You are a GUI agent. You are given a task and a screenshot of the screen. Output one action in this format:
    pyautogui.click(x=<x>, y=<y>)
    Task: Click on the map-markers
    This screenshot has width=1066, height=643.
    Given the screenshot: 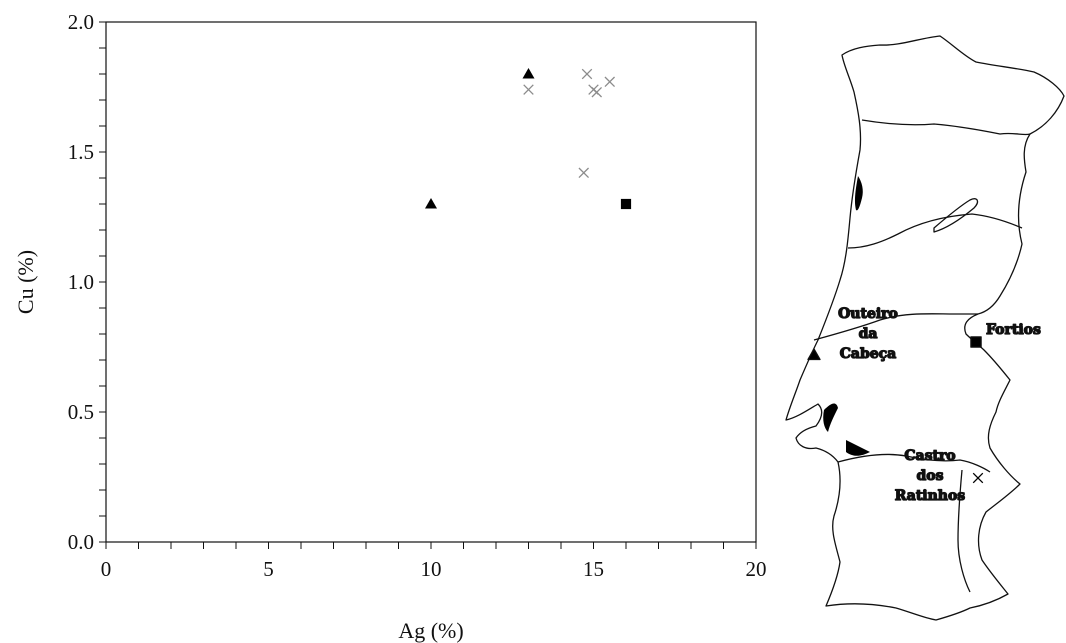 What is the action you would take?
    pyautogui.click(x=895, y=410)
    